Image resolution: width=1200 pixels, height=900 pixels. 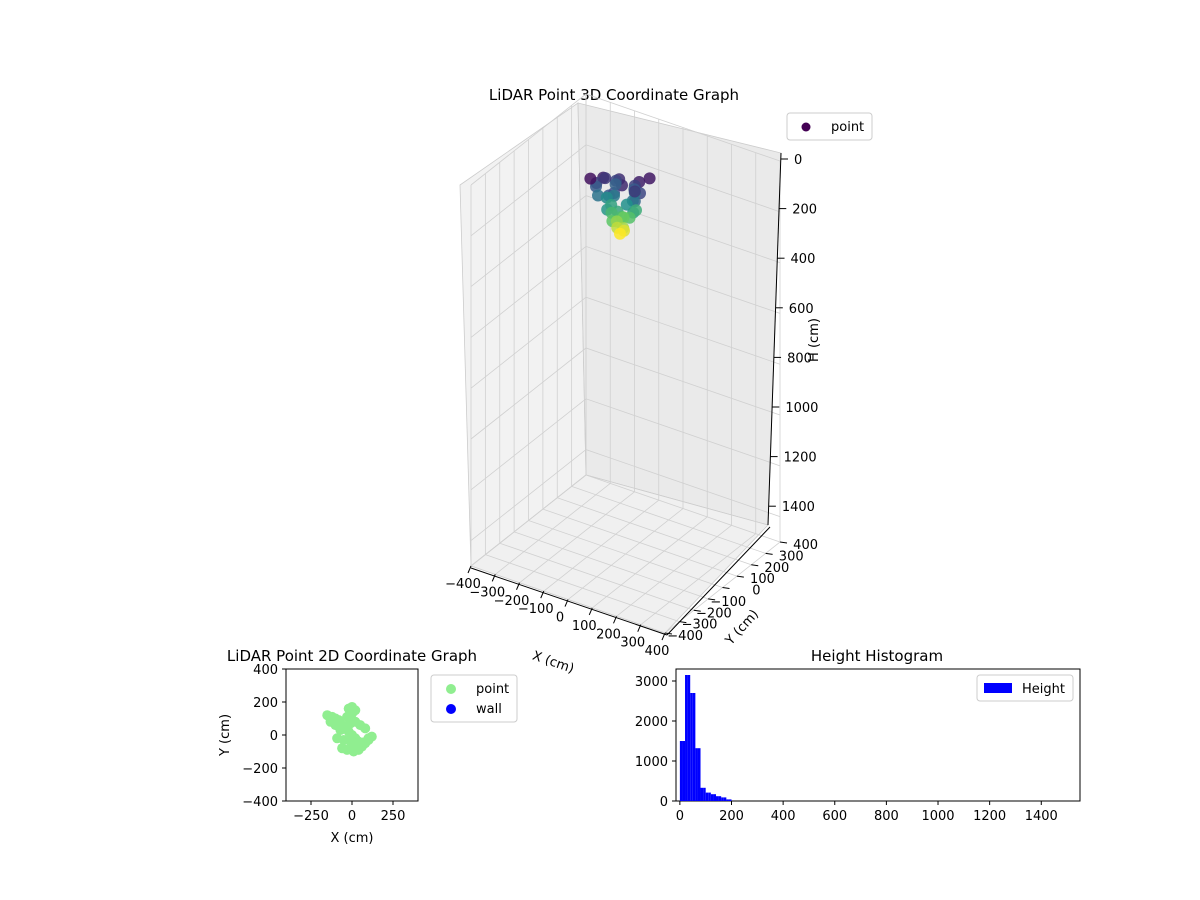 What do you see at coordinates (804, 210) in the screenshot?
I see `z-tick-label: 200` at bounding box center [804, 210].